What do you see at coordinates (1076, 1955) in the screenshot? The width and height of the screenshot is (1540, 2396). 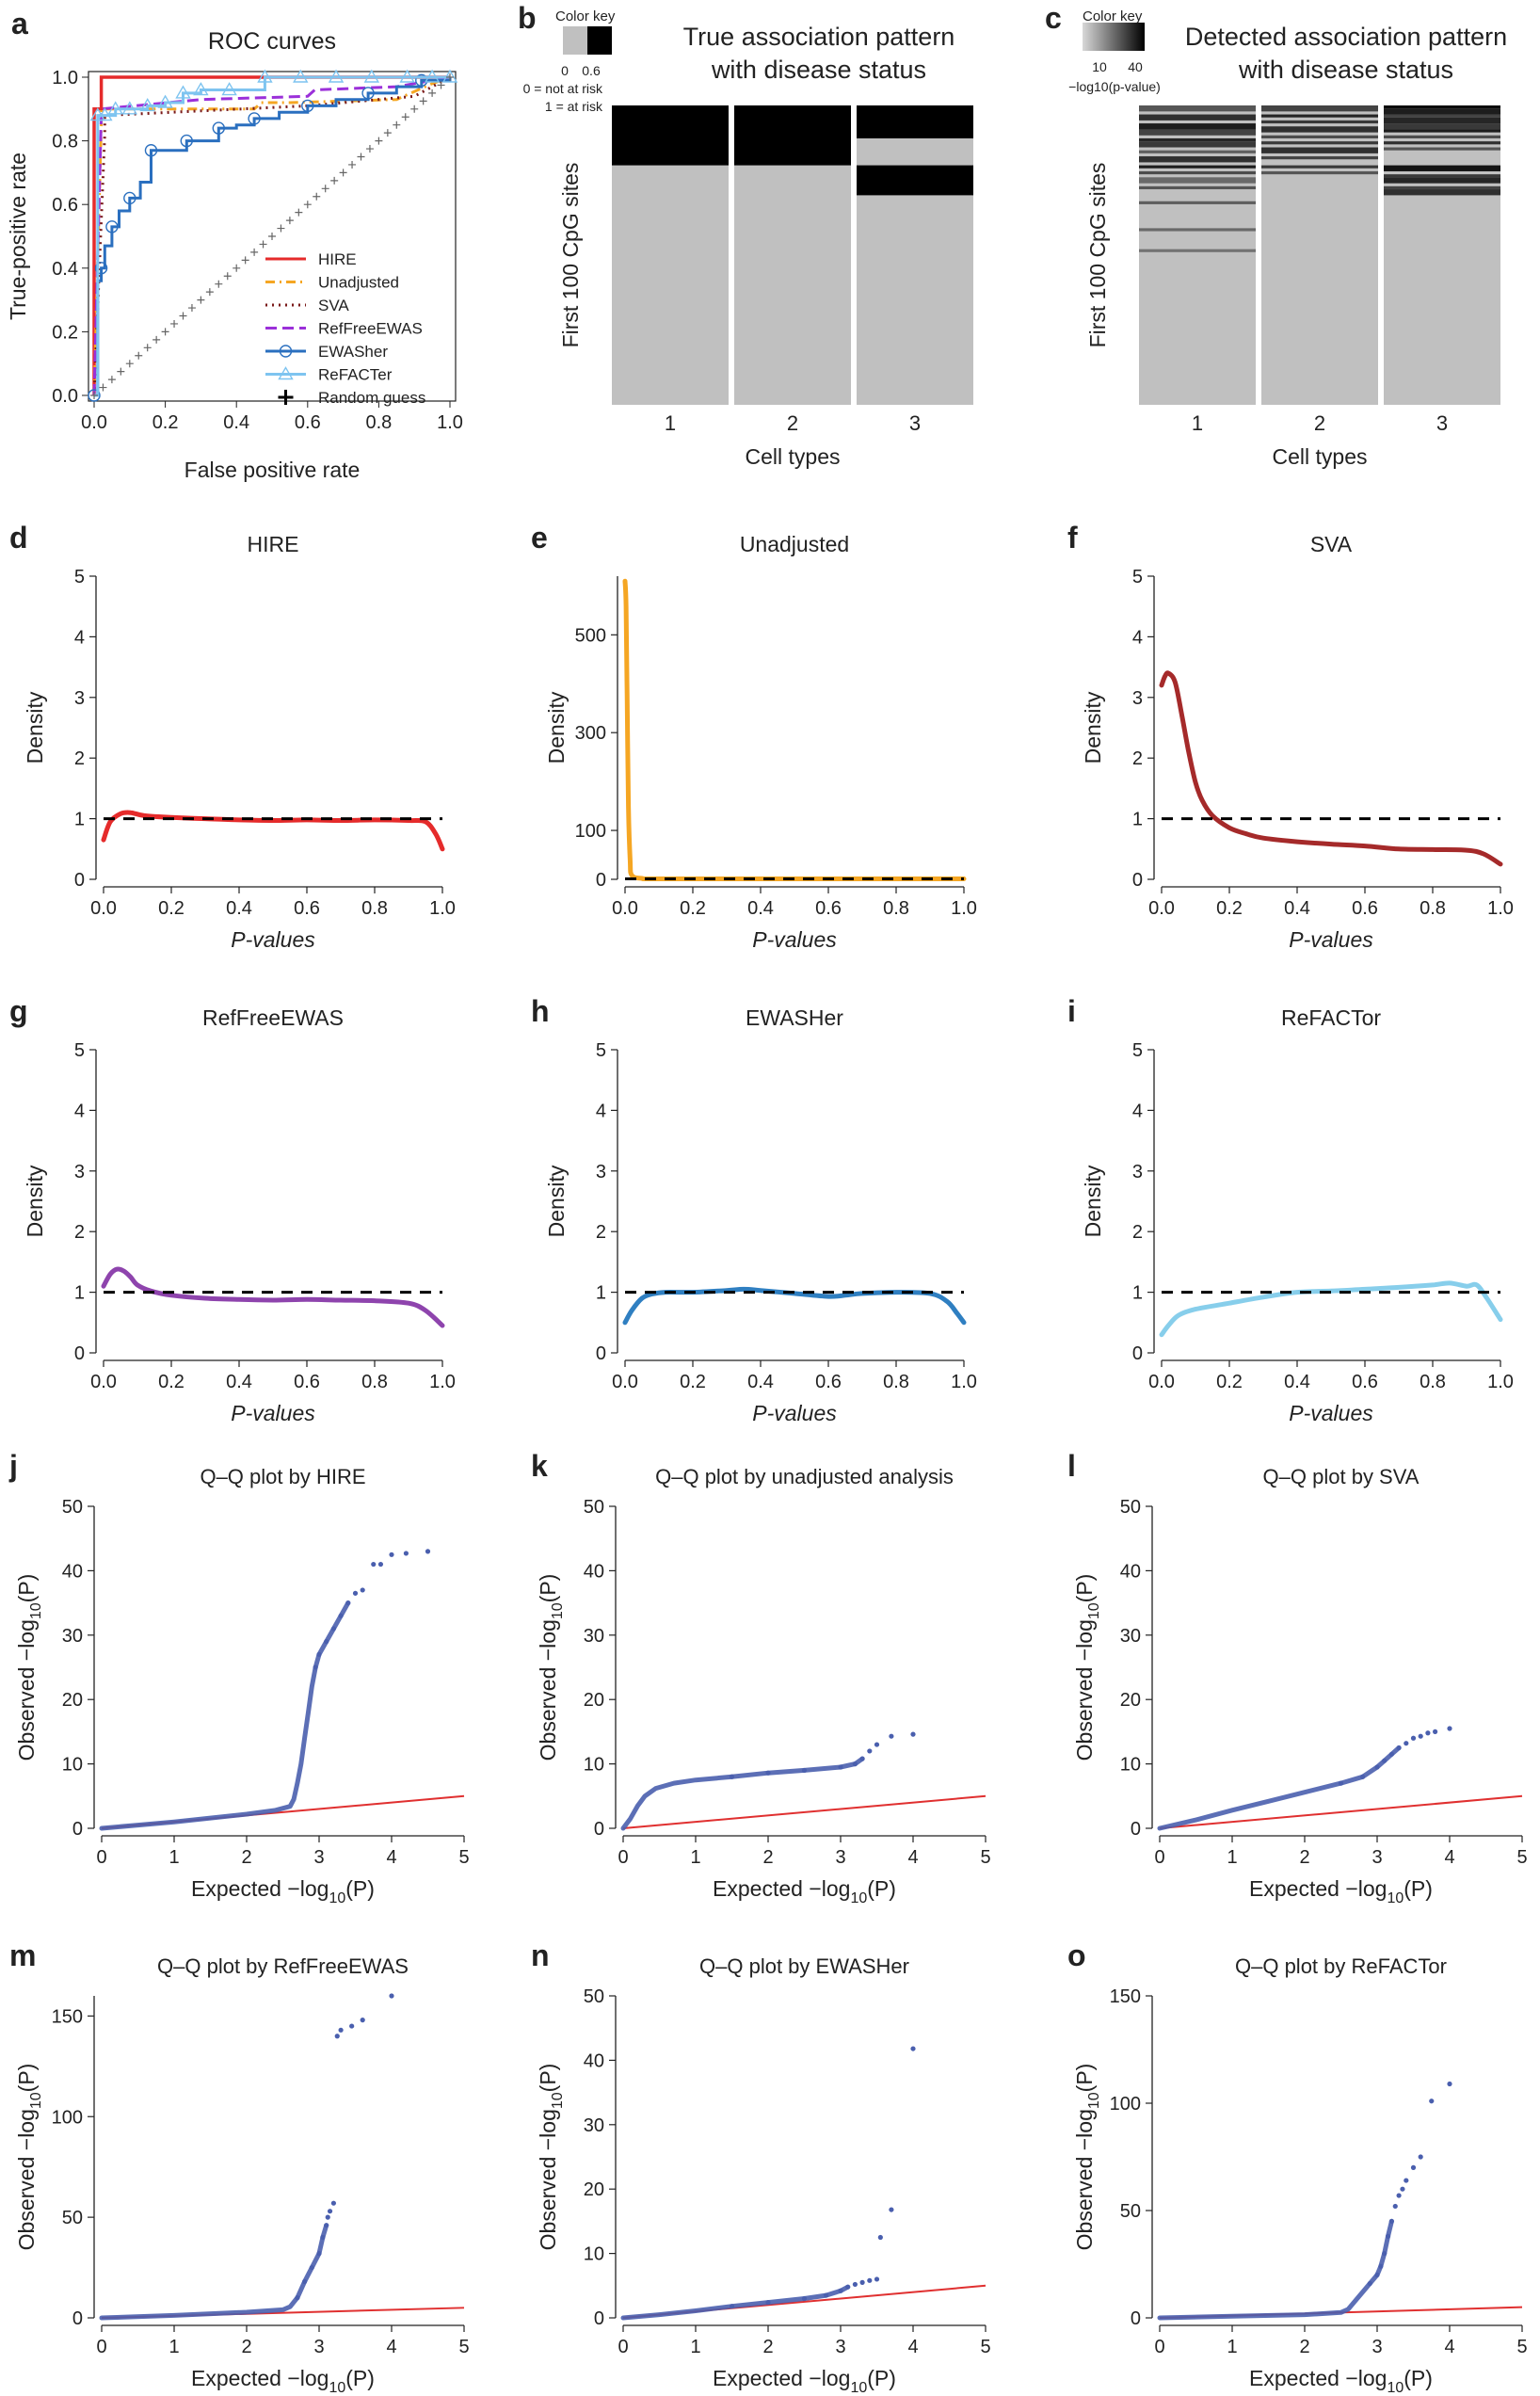 I see `panel-letter: o` at bounding box center [1076, 1955].